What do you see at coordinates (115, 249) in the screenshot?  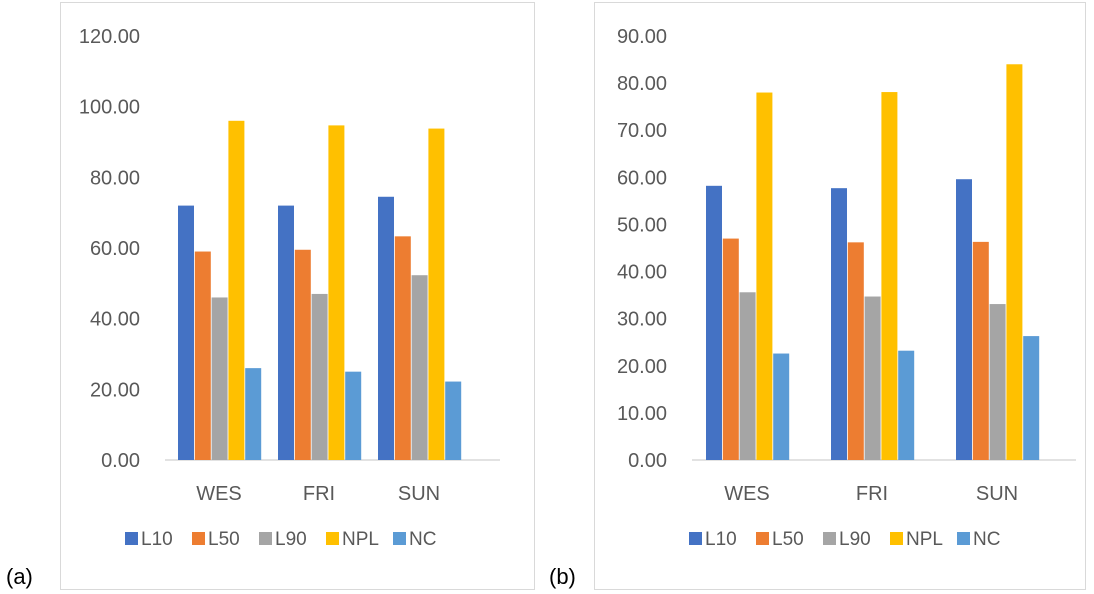 I see `chart-a-ytick-label: 60.00` at bounding box center [115, 249].